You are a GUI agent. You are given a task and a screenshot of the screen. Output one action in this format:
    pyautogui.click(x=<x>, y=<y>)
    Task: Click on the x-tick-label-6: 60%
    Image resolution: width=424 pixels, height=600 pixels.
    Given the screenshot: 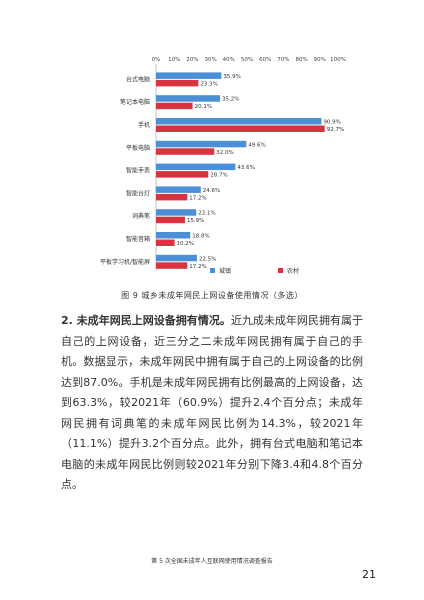 What is the action you would take?
    pyautogui.click(x=265, y=60)
    